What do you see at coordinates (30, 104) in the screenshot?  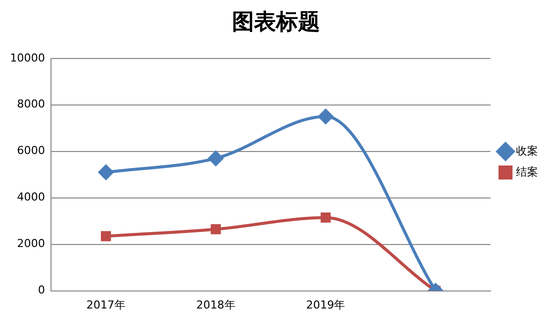 I see `y-tick-label: 8000` at bounding box center [30, 104].